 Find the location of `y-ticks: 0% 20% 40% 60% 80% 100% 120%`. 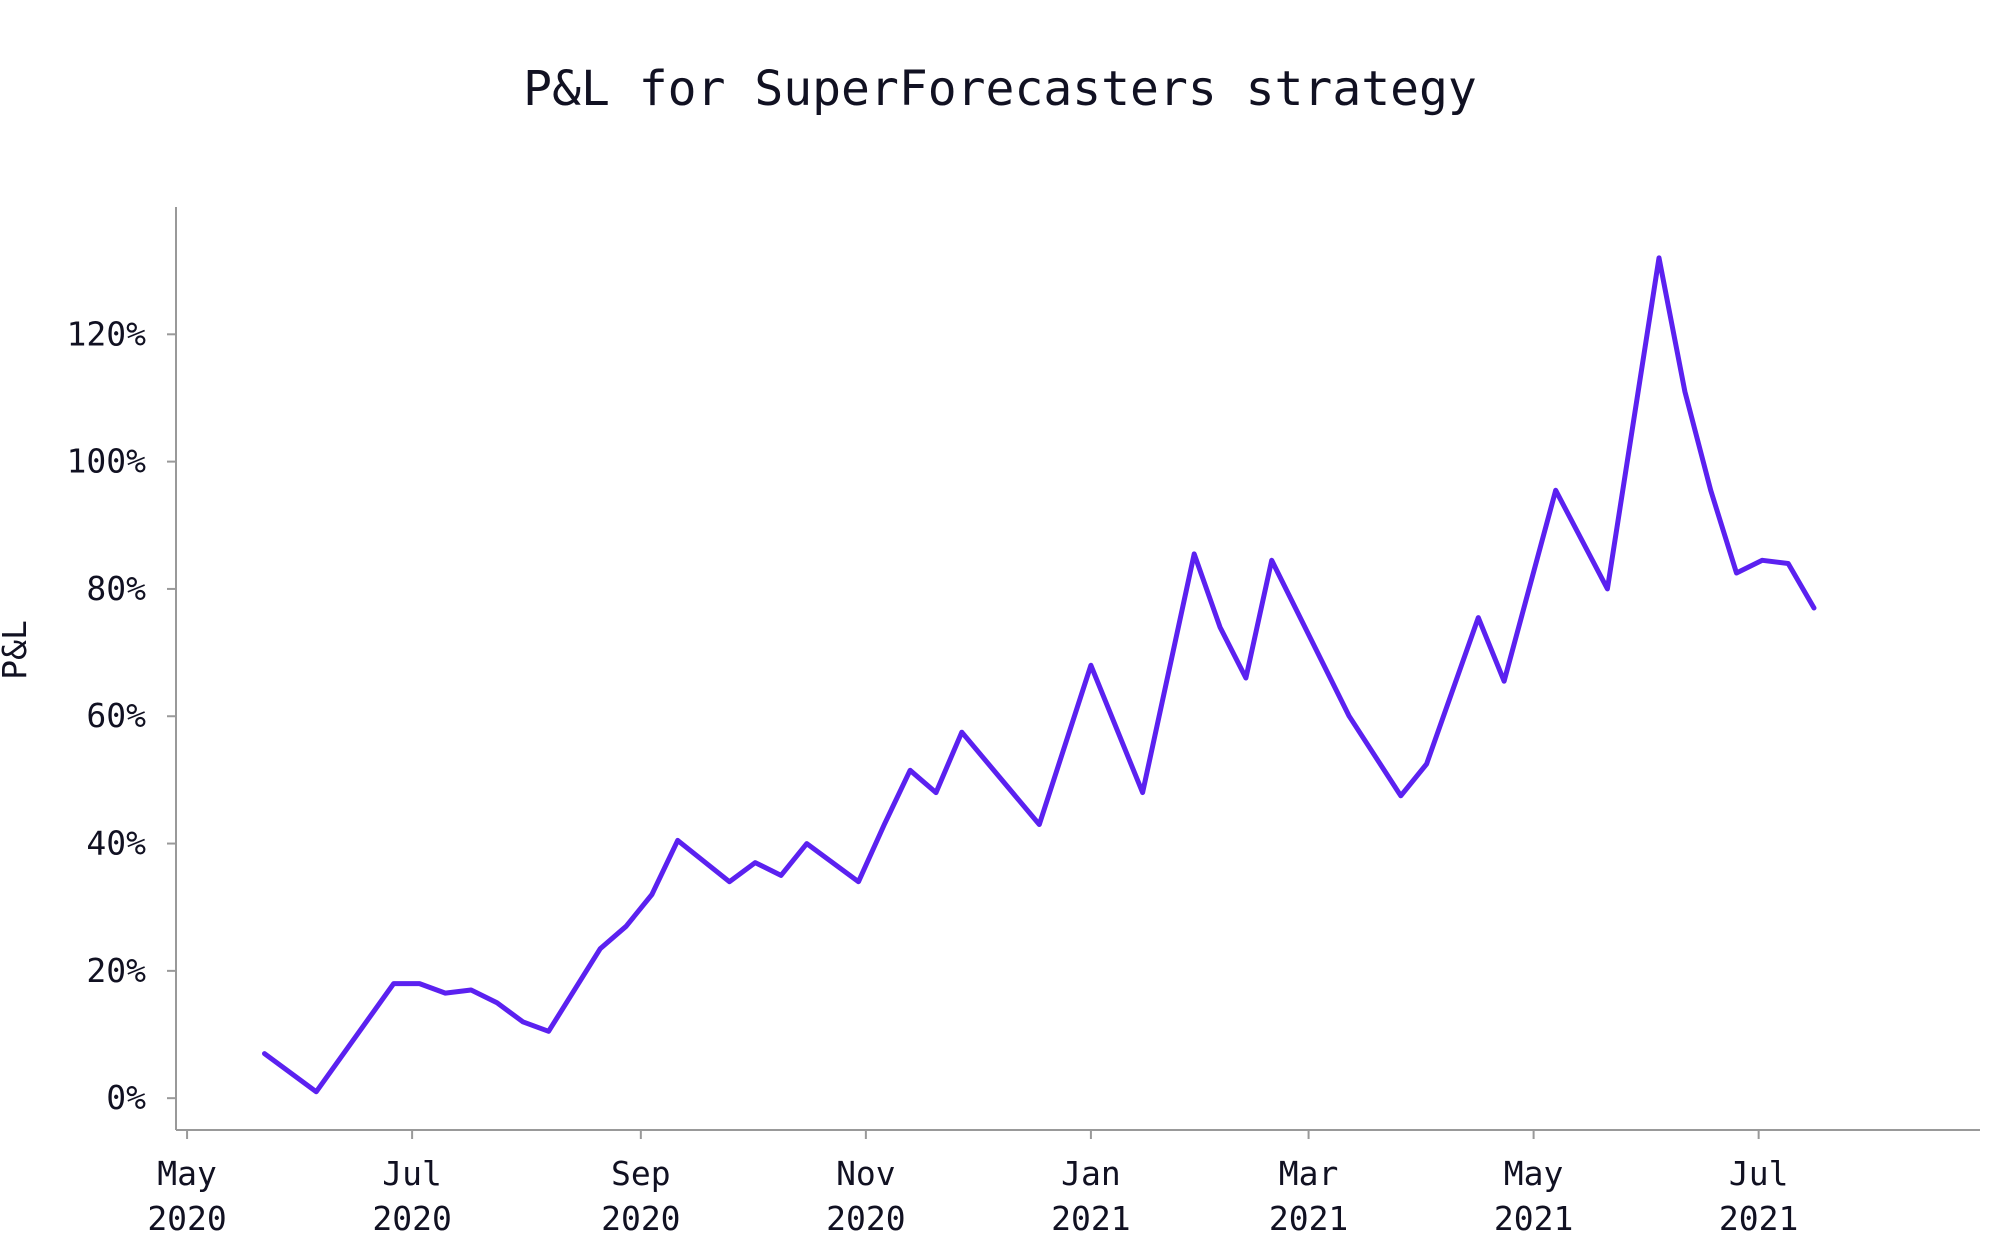

y-ticks: 0% 20% 40% 60% 80% 100% 120% is located at coordinates (121, 715).